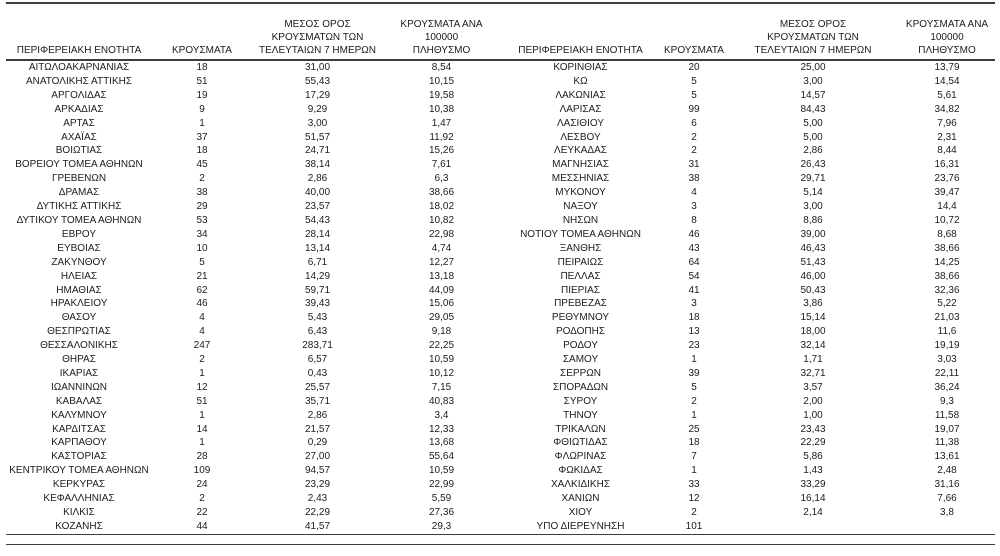 The height and width of the screenshot is (556, 1000). I want to click on value-cell: 5,00, so click(813, 123).